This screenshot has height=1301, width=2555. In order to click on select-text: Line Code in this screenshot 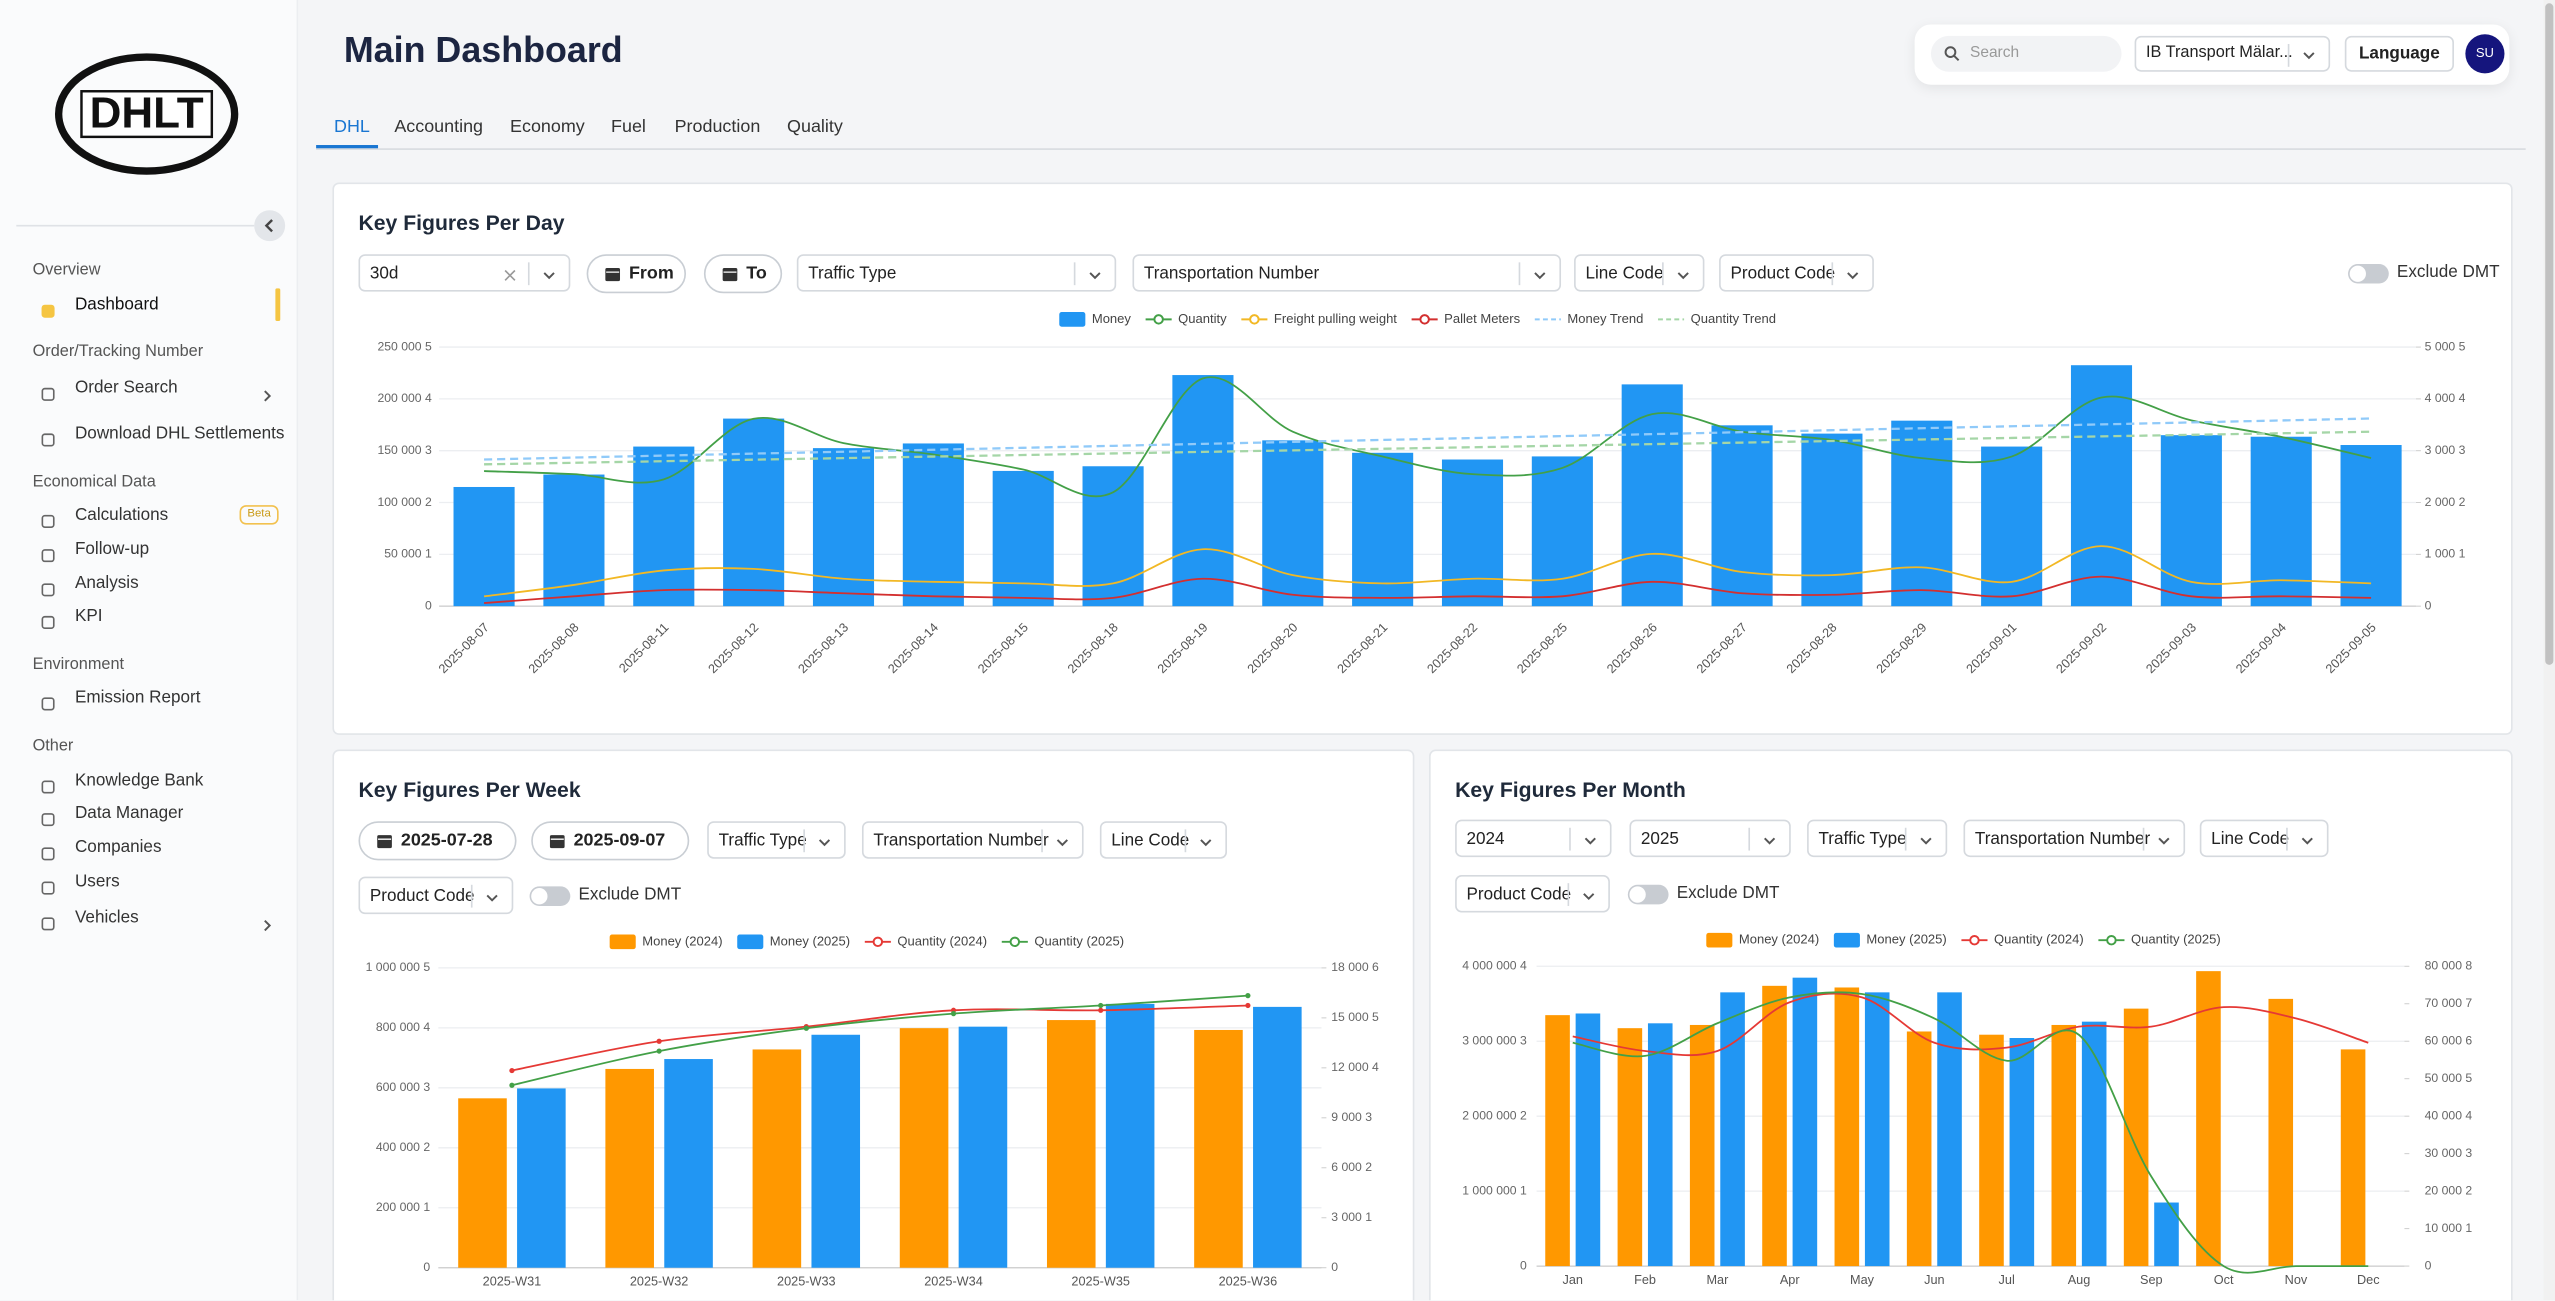, I will do `click(1150, 841)`.